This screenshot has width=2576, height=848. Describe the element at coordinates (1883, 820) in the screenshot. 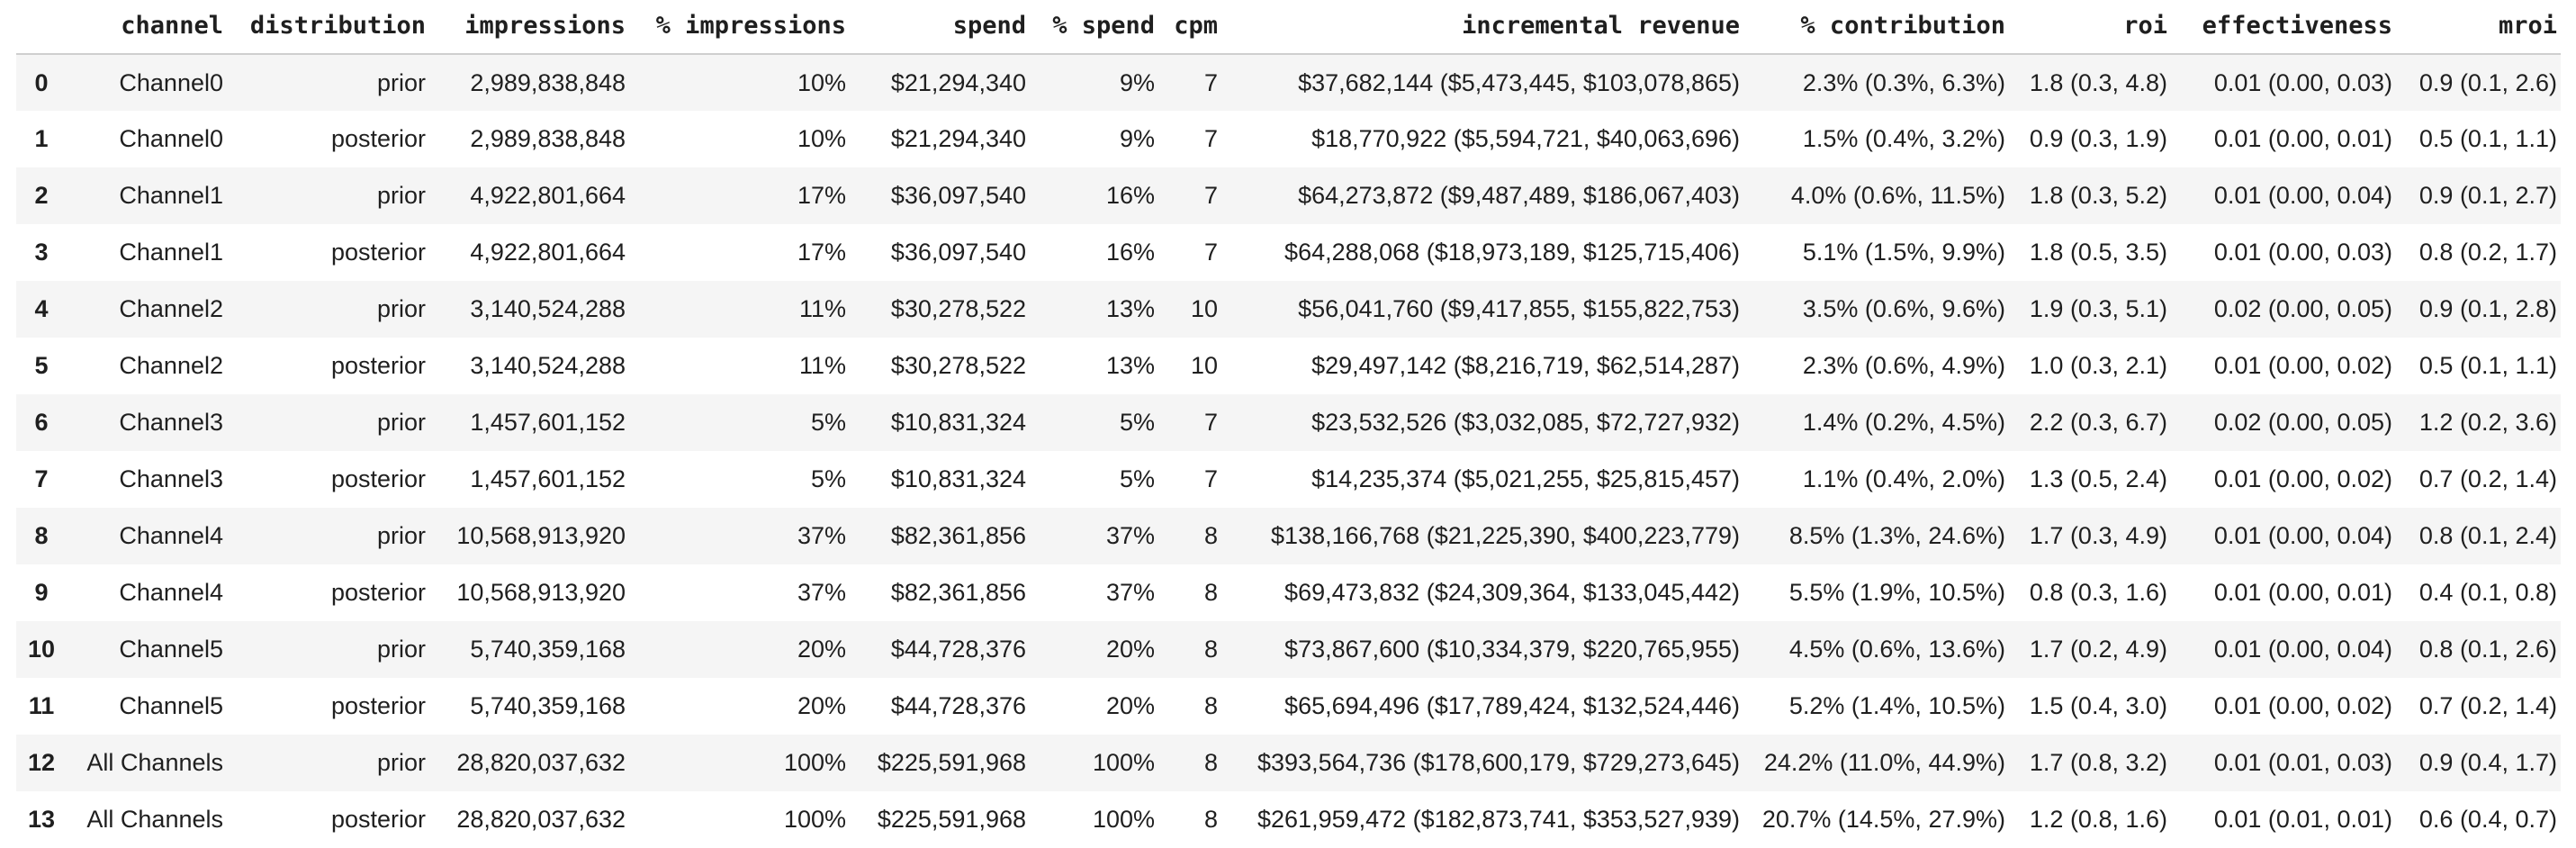

I see `cell-pct-contribution: 20.7% (14.5%, 27.9%)` at that location.